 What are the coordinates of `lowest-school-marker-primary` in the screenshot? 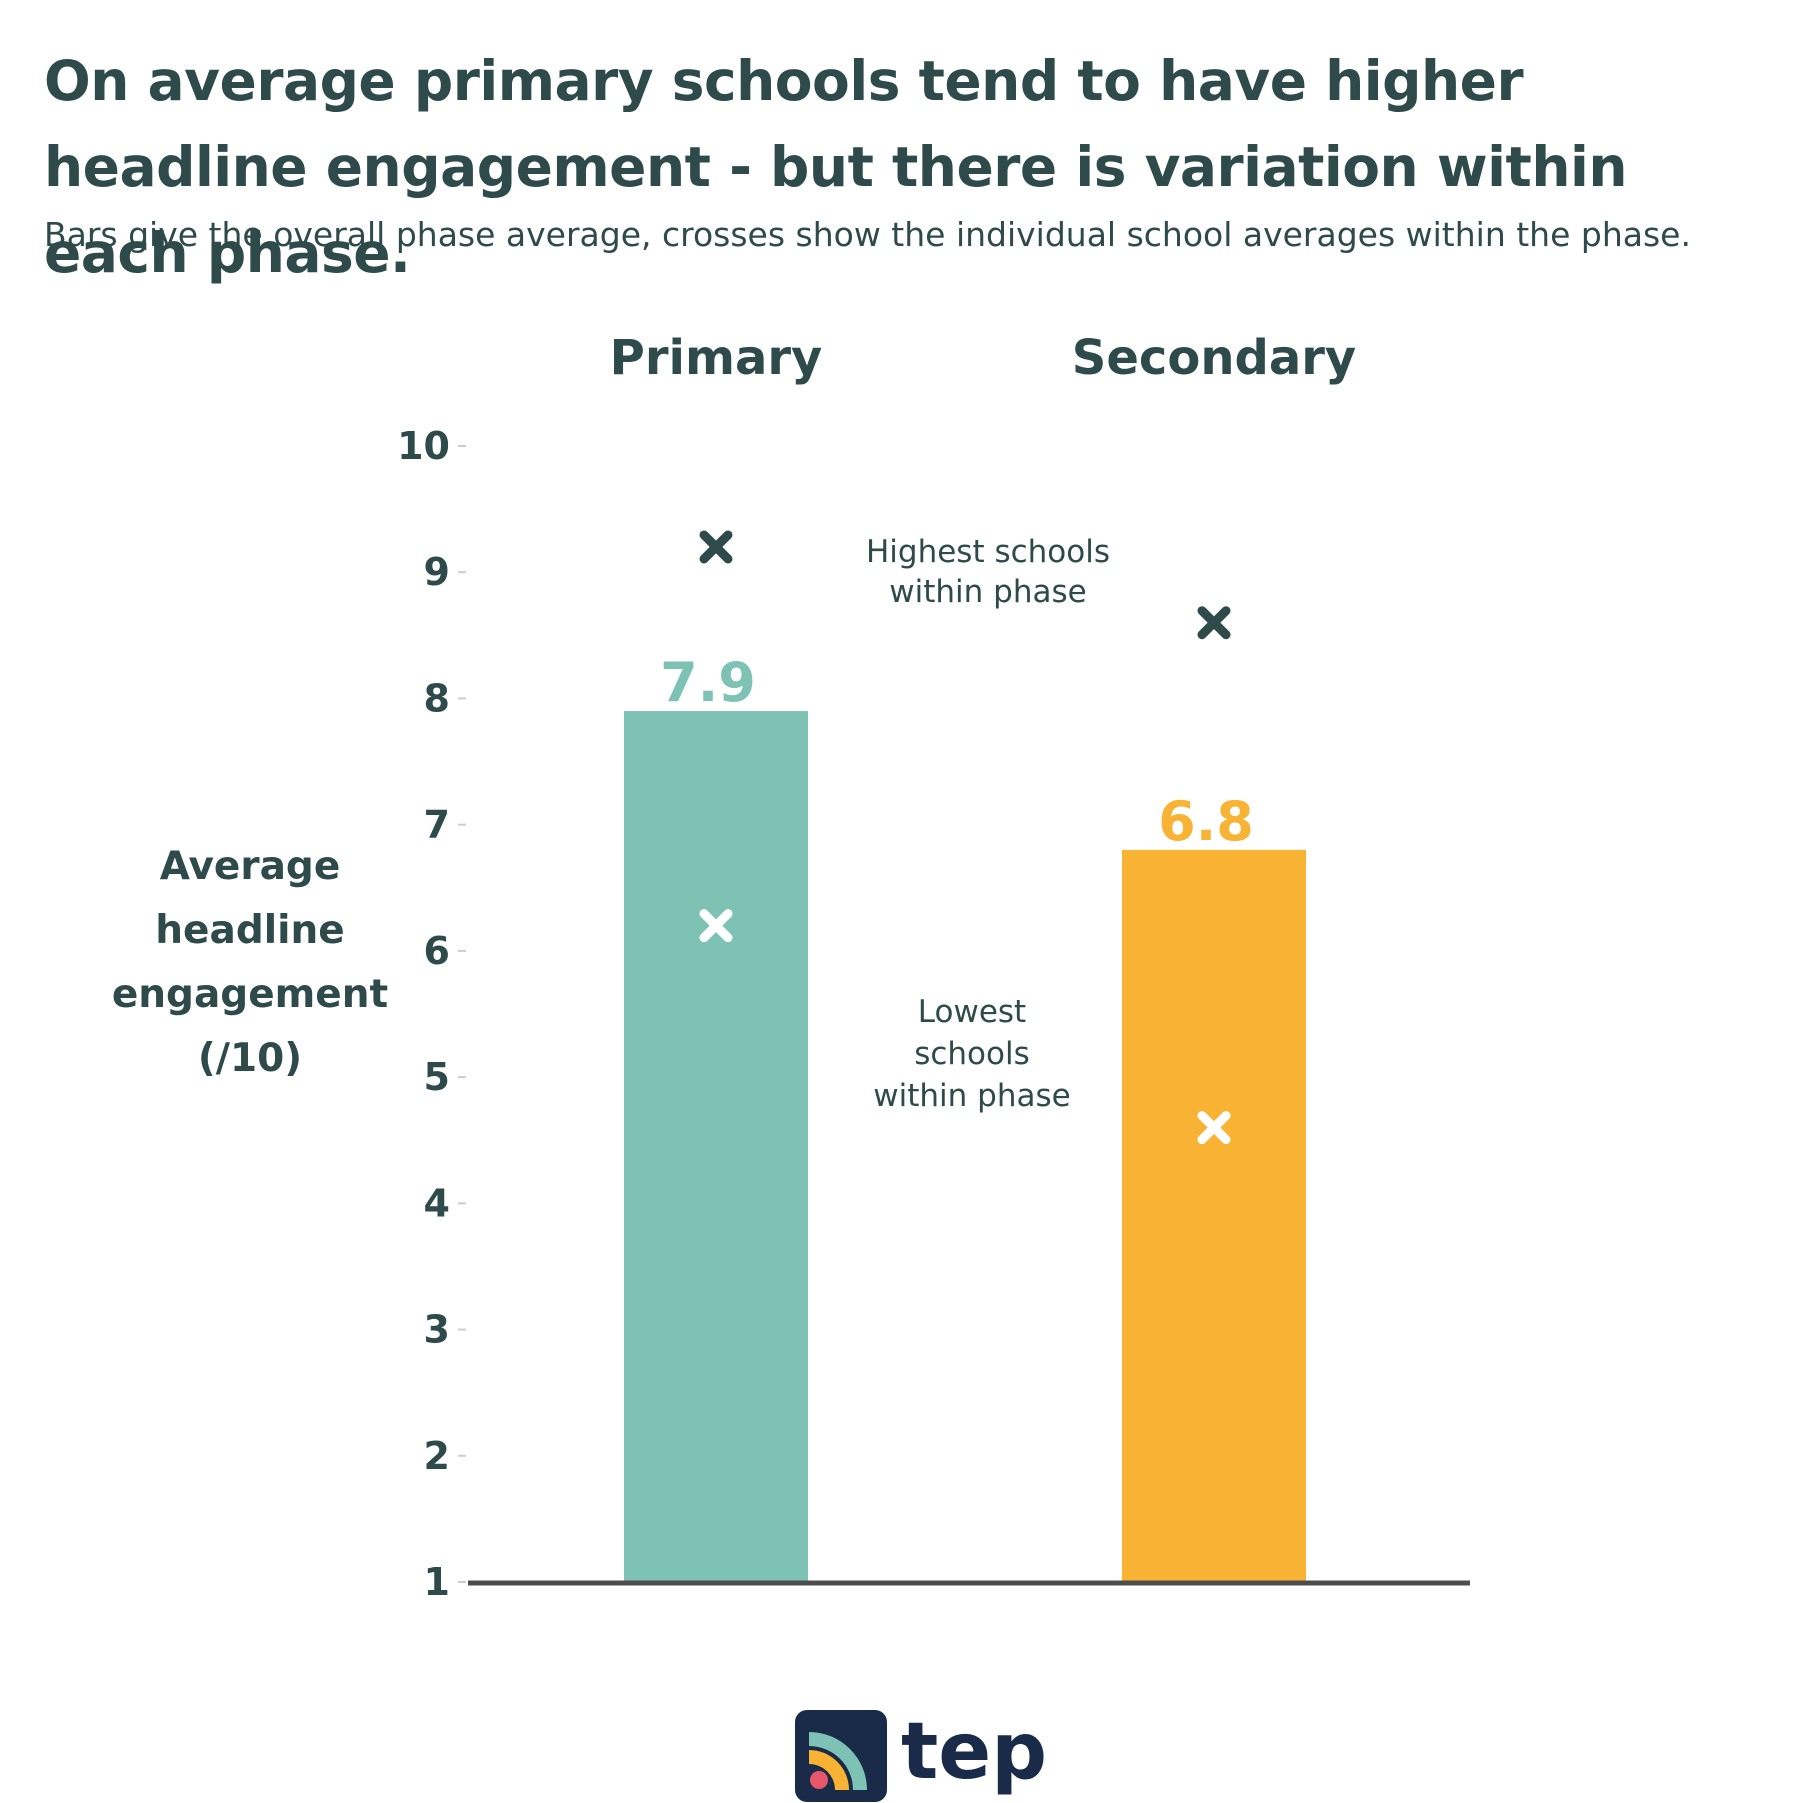 It's located at (716, 926).